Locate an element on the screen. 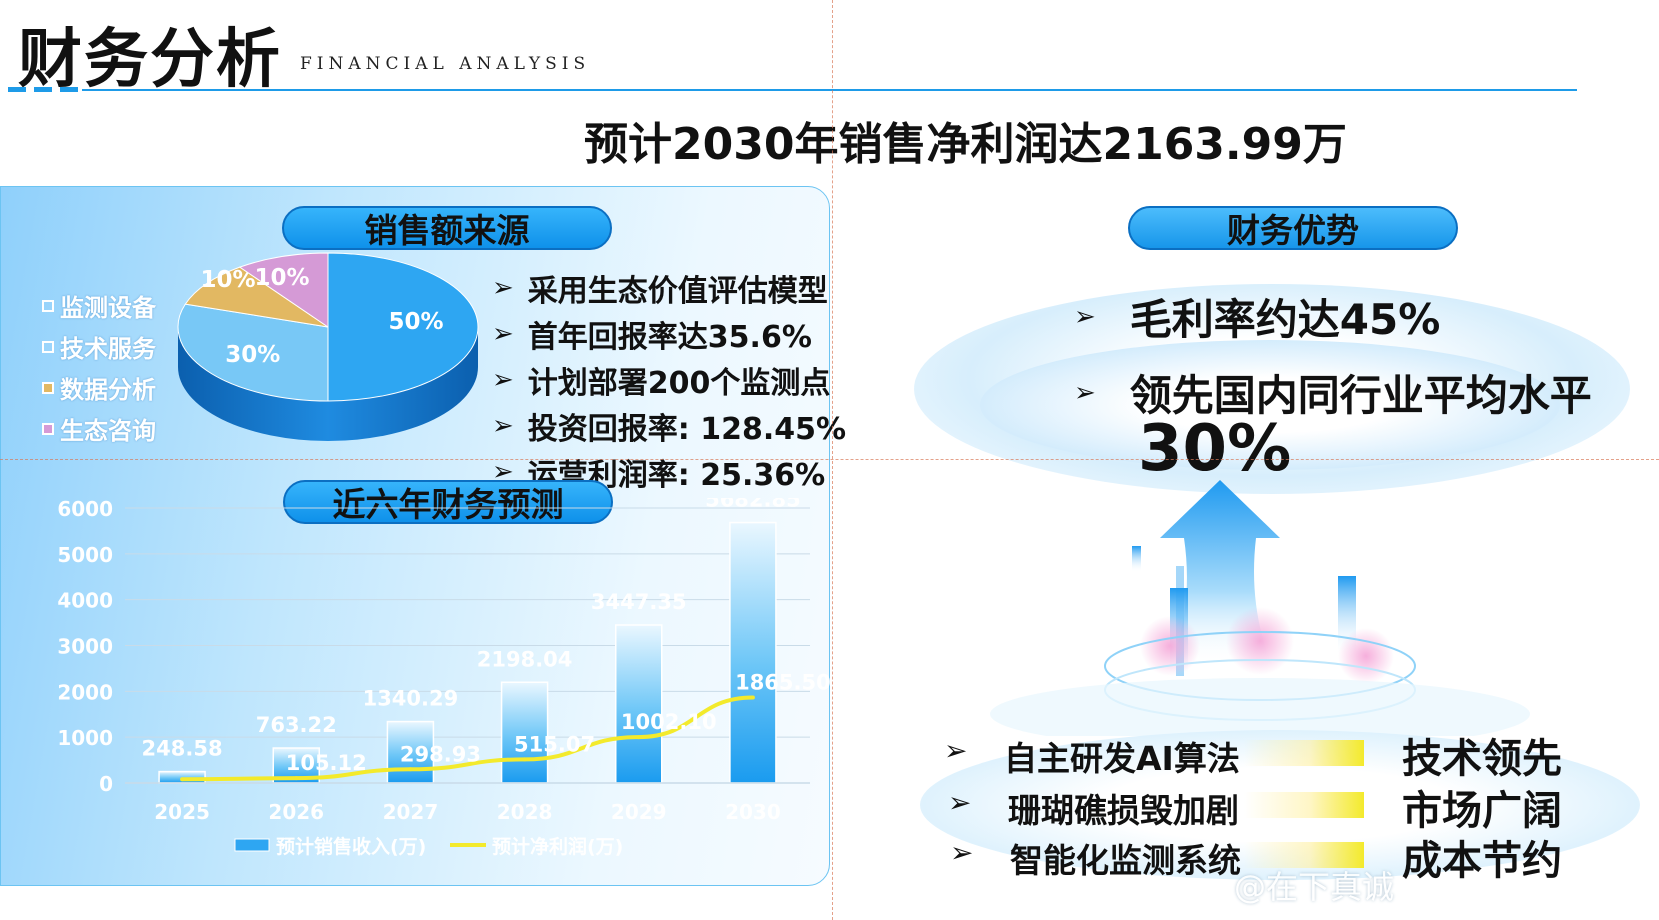  y-tick-label: 5000 is located at coordinates (85, 555).